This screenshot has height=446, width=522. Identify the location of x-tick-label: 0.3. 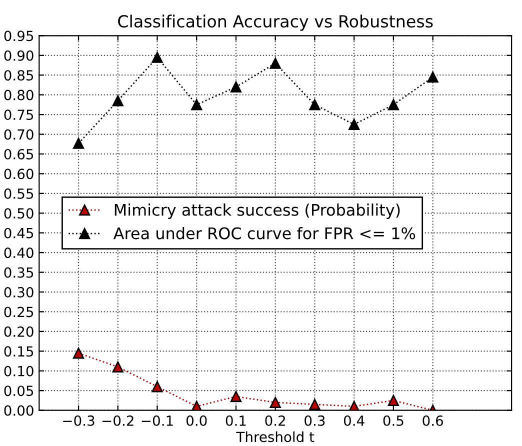
(314, 420).